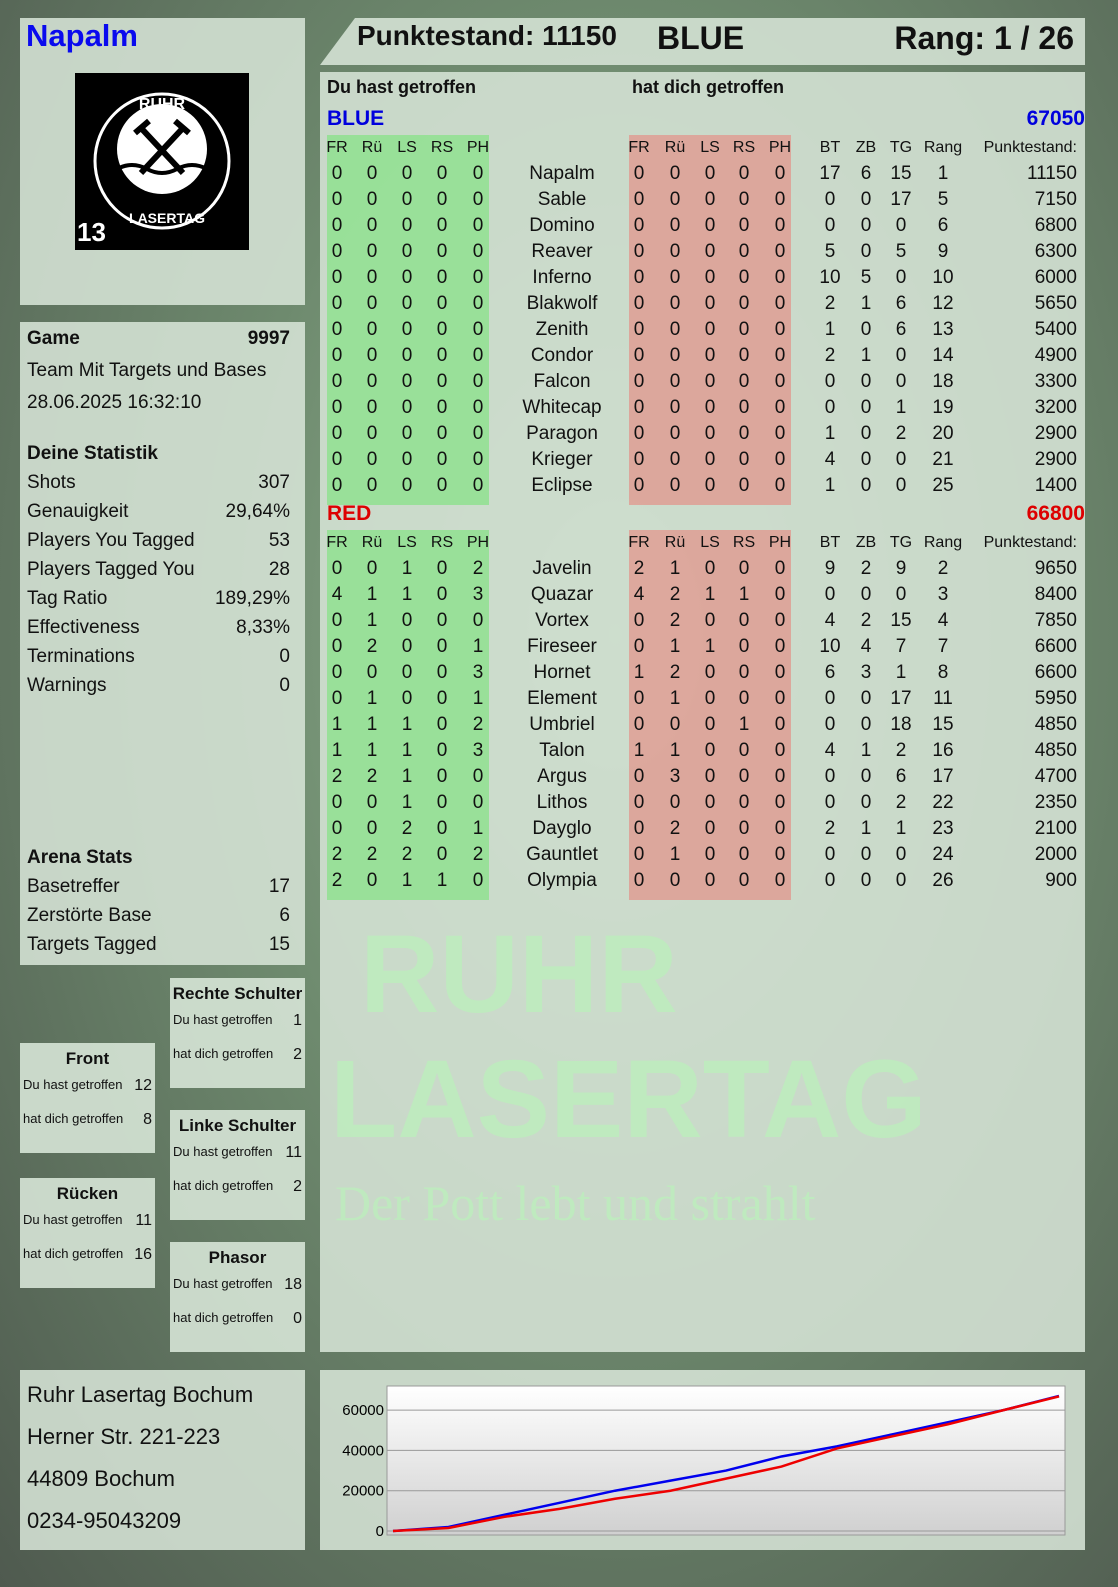  What do you see at coordinates (51, 482) in the screenshot?
I see `stat-label: Shots` at bounding box center [51, 482].